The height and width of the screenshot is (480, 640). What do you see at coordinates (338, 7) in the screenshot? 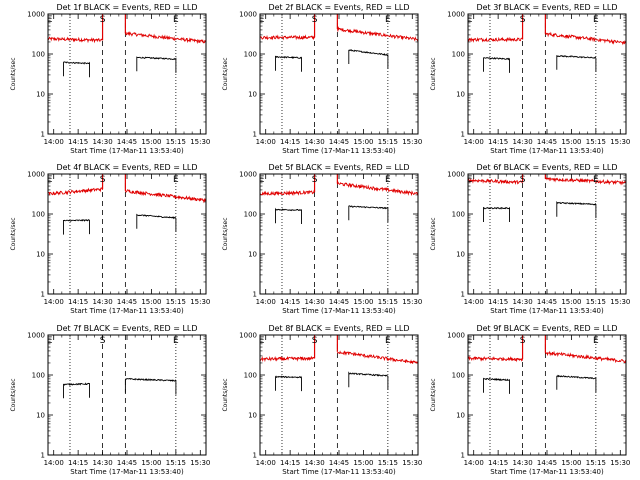
I see `panel-title: Det 2f BLACK = Events, RED = LLD` at bounding box center [338, 7].